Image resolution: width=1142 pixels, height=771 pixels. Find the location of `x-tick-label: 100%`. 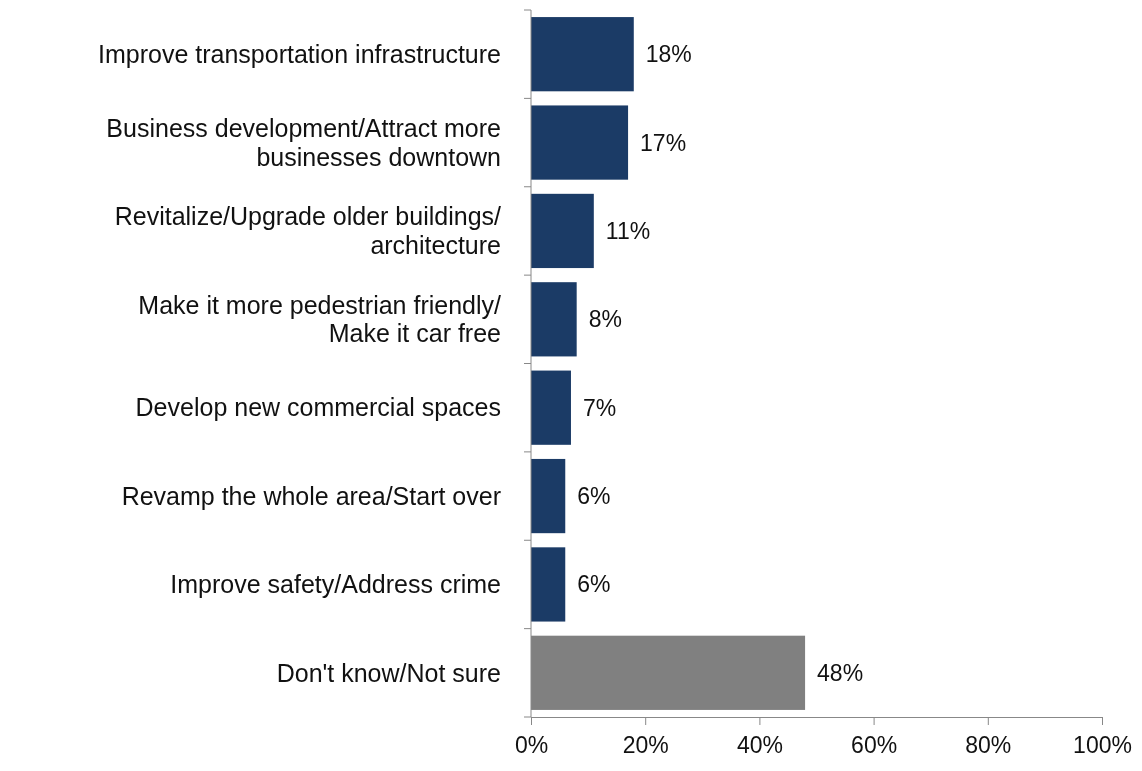

x-tick-label: 100% is located at coordinates (1102, 745).